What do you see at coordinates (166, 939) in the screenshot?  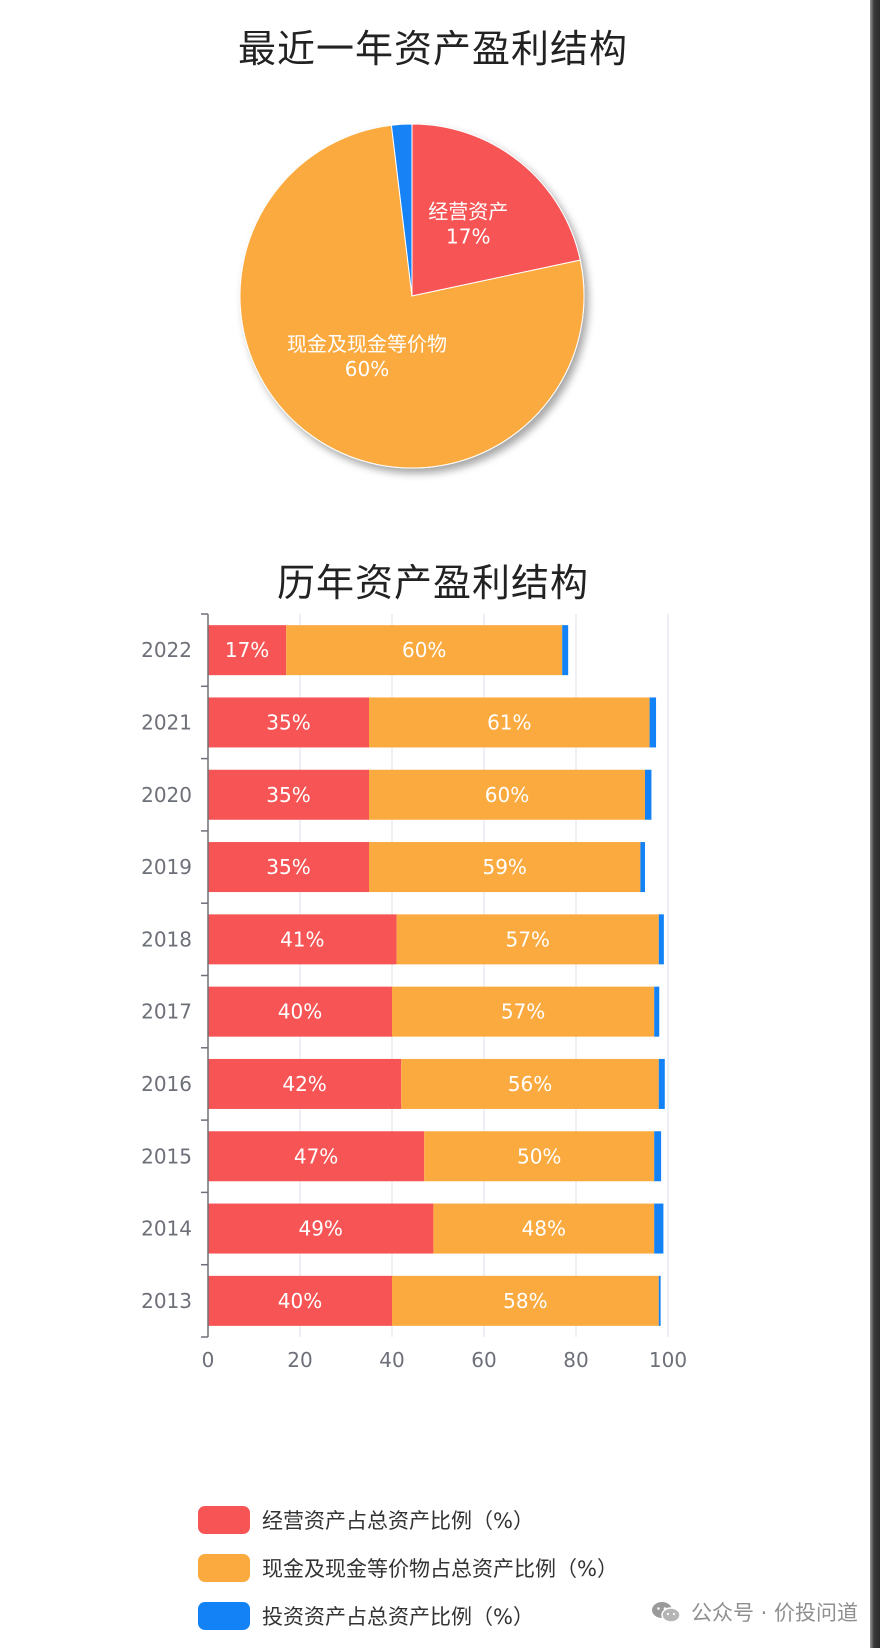 I see `y-category-label: 2018` at bounding box center [166, 939].